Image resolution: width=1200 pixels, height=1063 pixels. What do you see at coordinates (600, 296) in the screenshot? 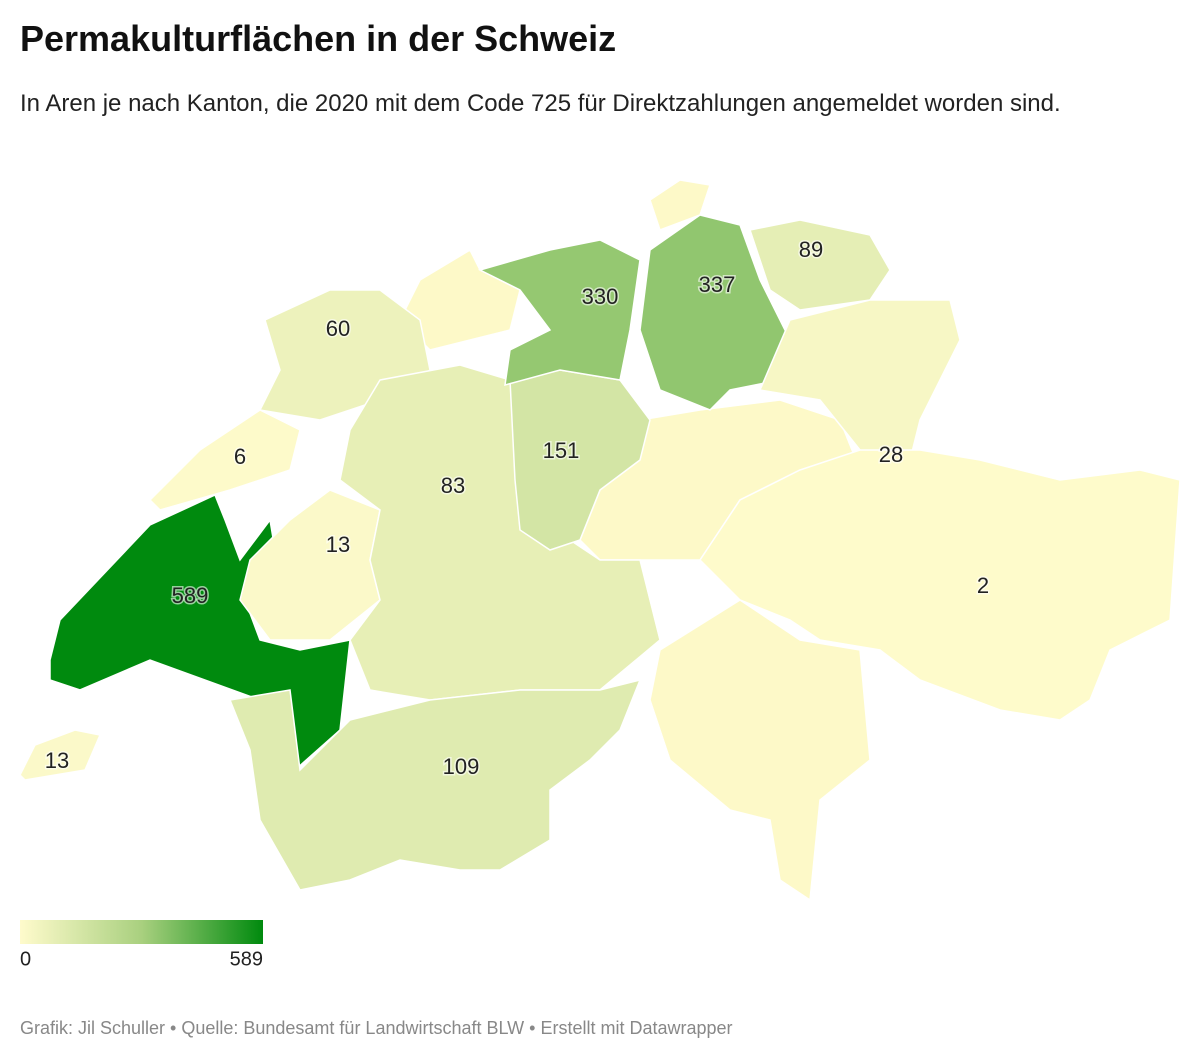
I see `value-label: 330` at bounding box center [600, 296].